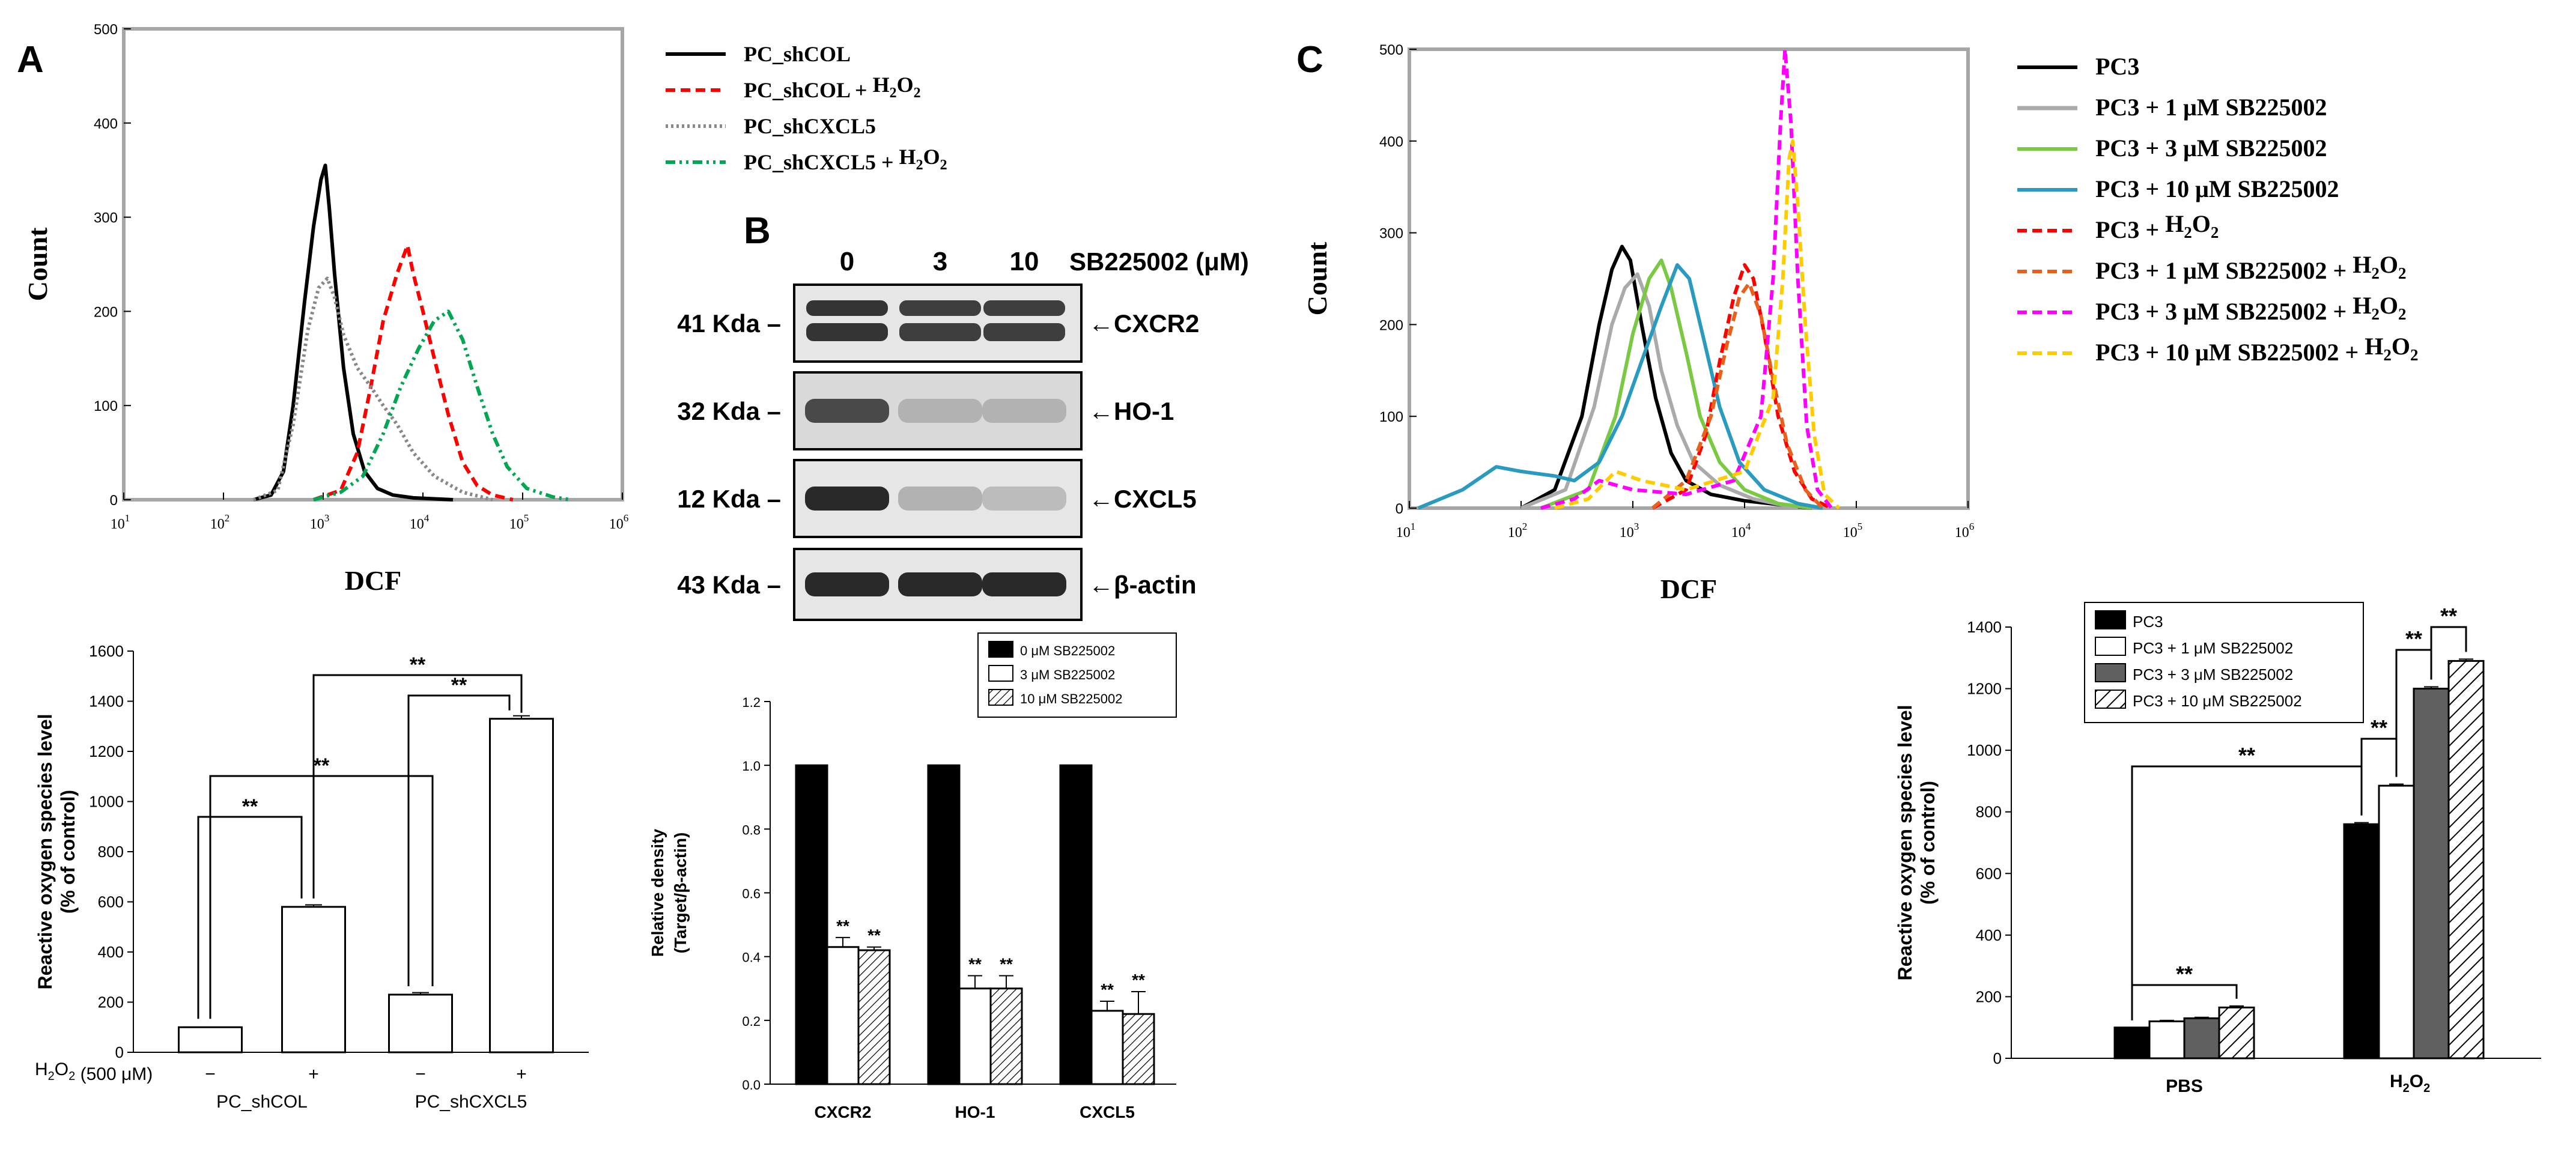 The image size is (2576, 1149). I want to click on blot-kda: 12 Kda –, so click(729, 499).